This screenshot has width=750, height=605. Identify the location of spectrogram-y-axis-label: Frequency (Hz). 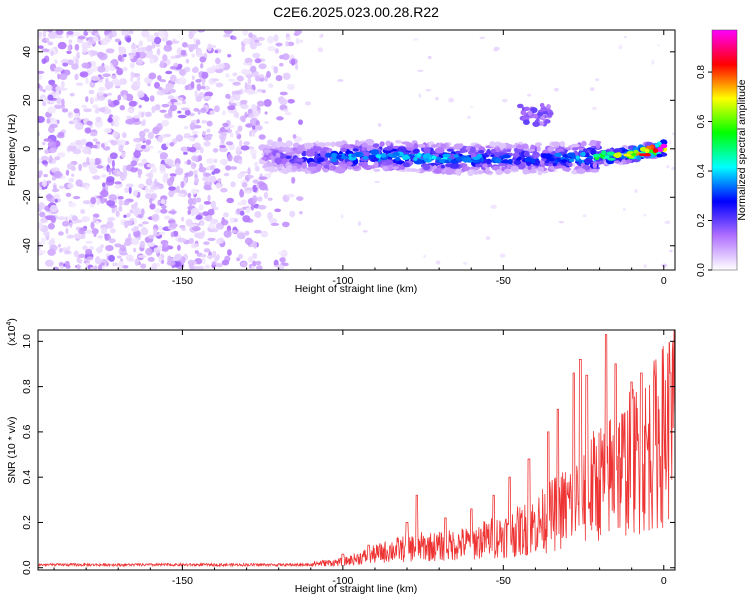
(12, 150).